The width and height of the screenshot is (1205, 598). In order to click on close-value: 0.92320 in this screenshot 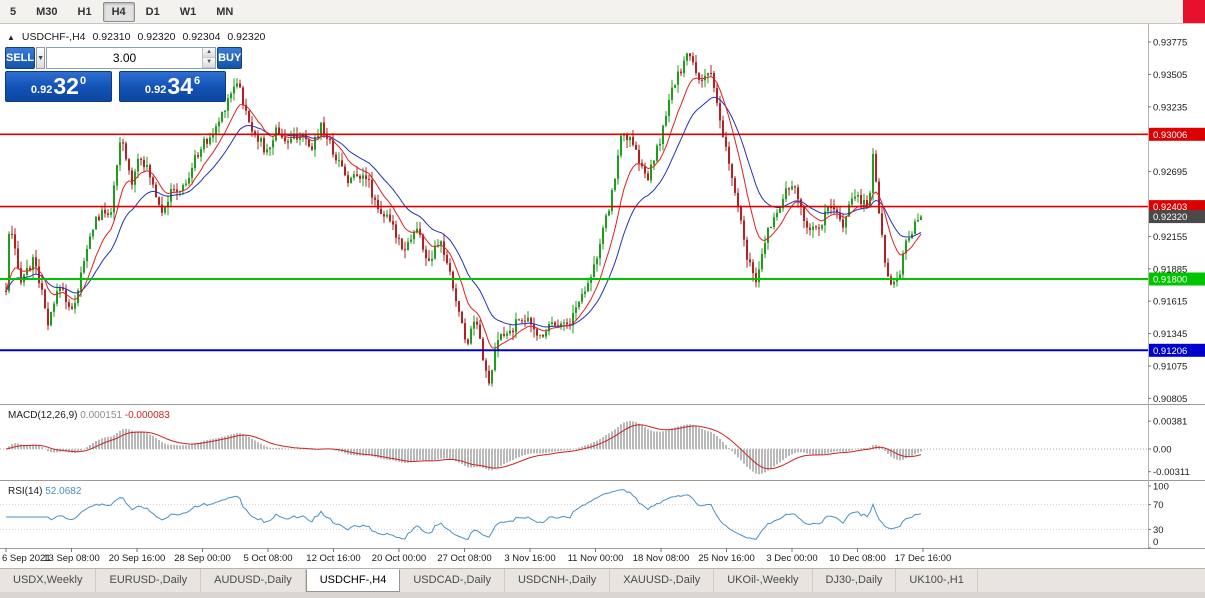, I will do `click(246, 37)`.